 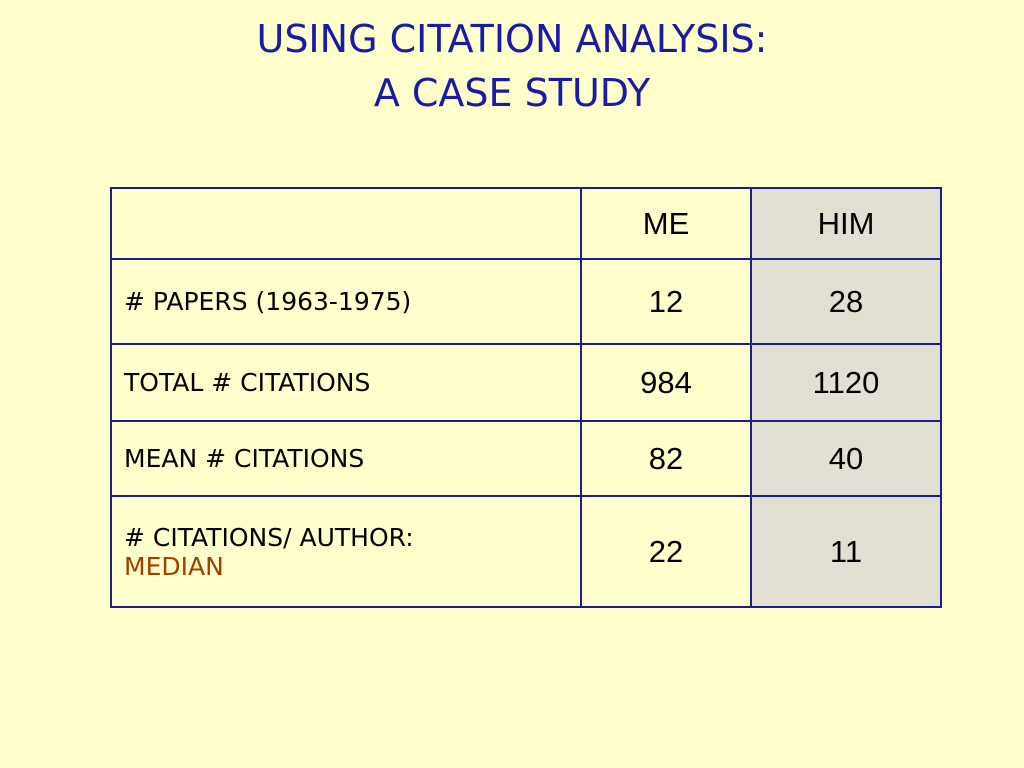 What do you see at coordinates (666, 551) in the screenshot?
I see `value-cell: 22` at bounding box center [666, 551].